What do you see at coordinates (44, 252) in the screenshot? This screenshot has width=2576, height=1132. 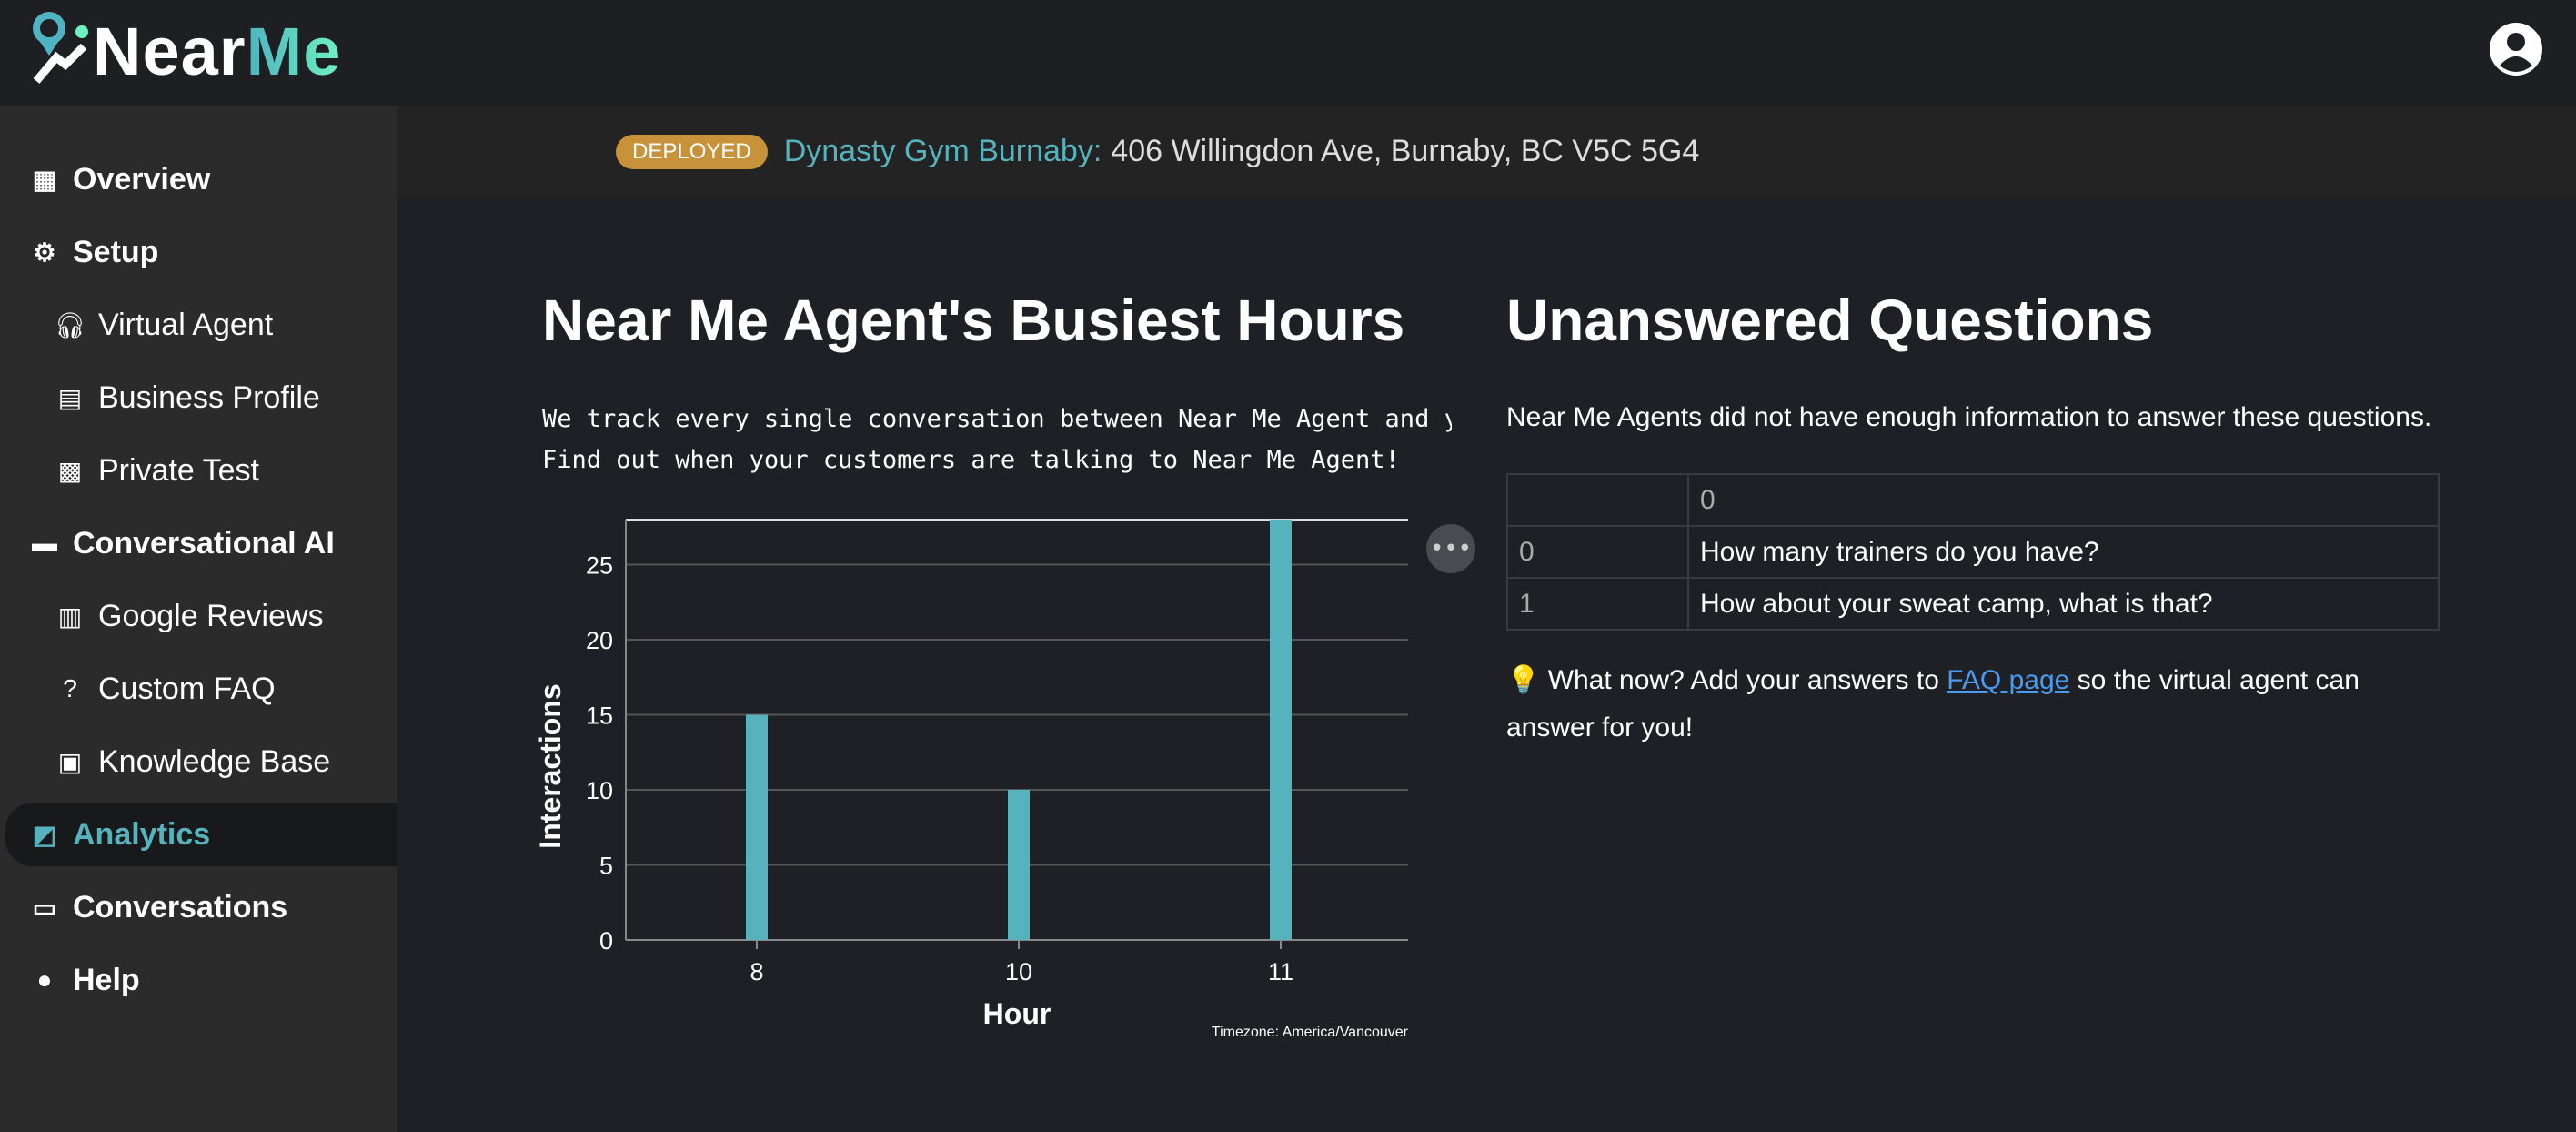 I see `gear-icon: ⚙` at bounding box center [44, 252].